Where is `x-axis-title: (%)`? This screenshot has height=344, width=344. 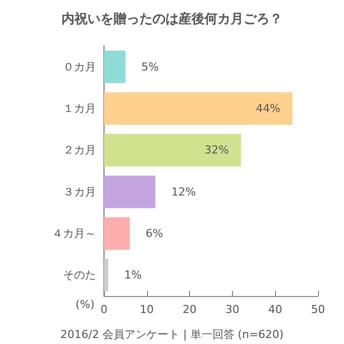
x-axis-title: (%) is located at coordinates (85, 304).